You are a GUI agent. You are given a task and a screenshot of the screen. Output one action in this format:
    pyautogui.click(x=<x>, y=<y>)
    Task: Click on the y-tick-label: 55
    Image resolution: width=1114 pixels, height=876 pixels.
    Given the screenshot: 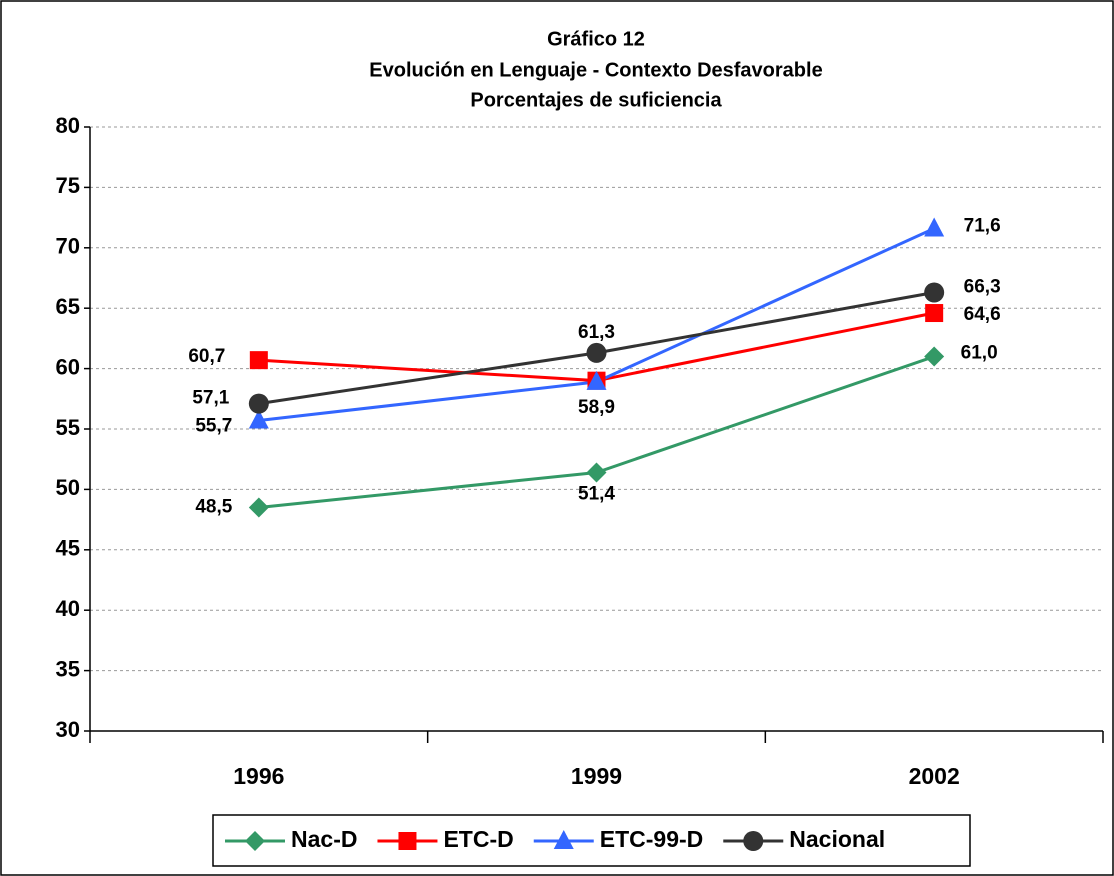 What is the action you would take?
    pyautogui.click(x=68, y=427)
    